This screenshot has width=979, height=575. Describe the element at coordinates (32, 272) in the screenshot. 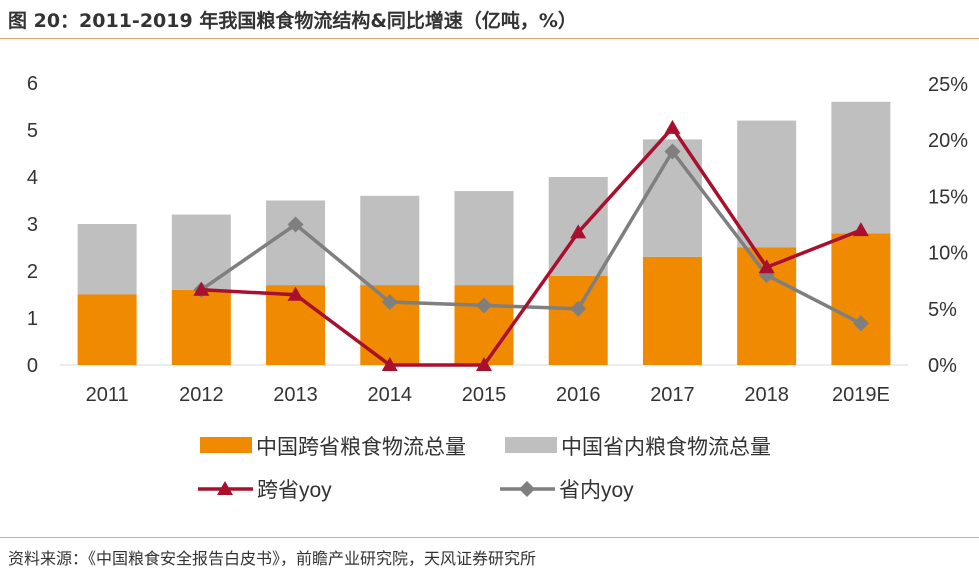

I see `left-axis-tick: 2` at that location.